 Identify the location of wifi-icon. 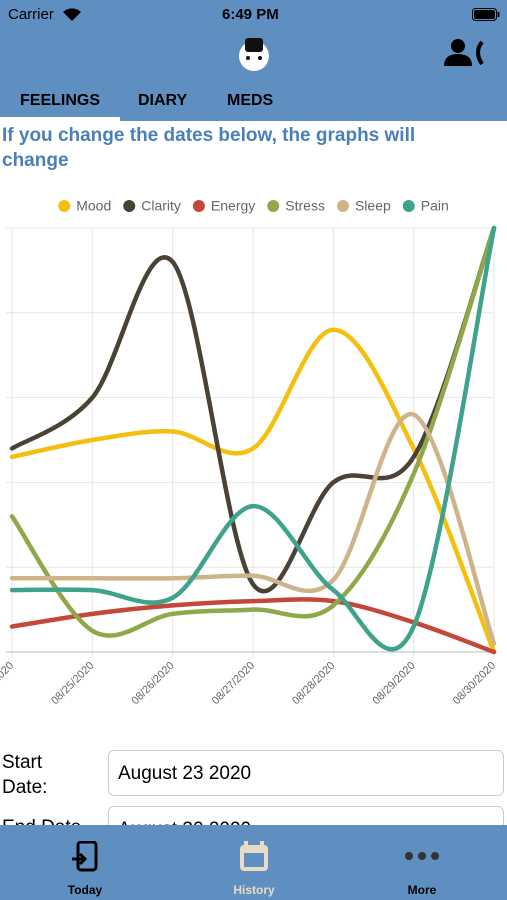
(72, 14).